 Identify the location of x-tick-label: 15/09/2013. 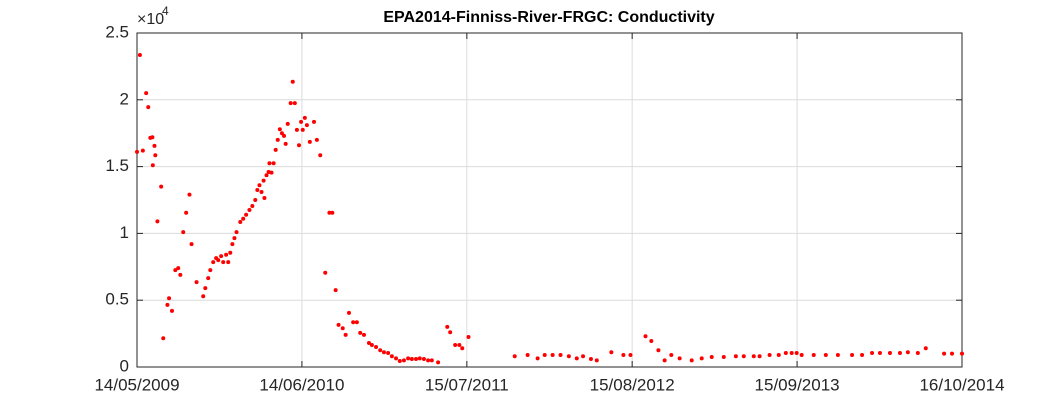
(797, 384).